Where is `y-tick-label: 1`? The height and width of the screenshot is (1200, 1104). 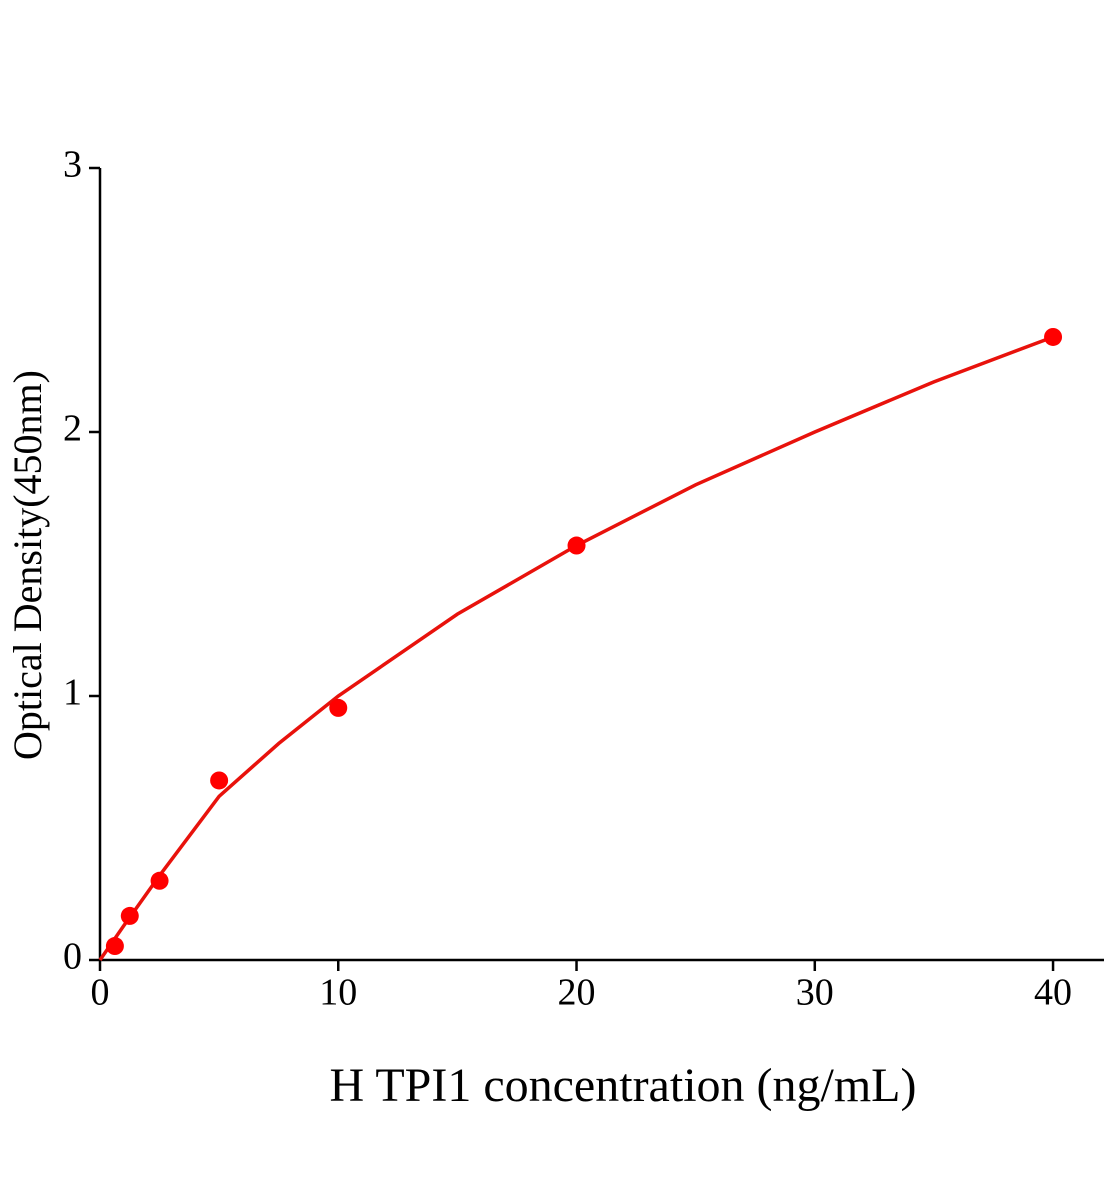
y-tick-label: 1 is located at coordinates (72, 693).